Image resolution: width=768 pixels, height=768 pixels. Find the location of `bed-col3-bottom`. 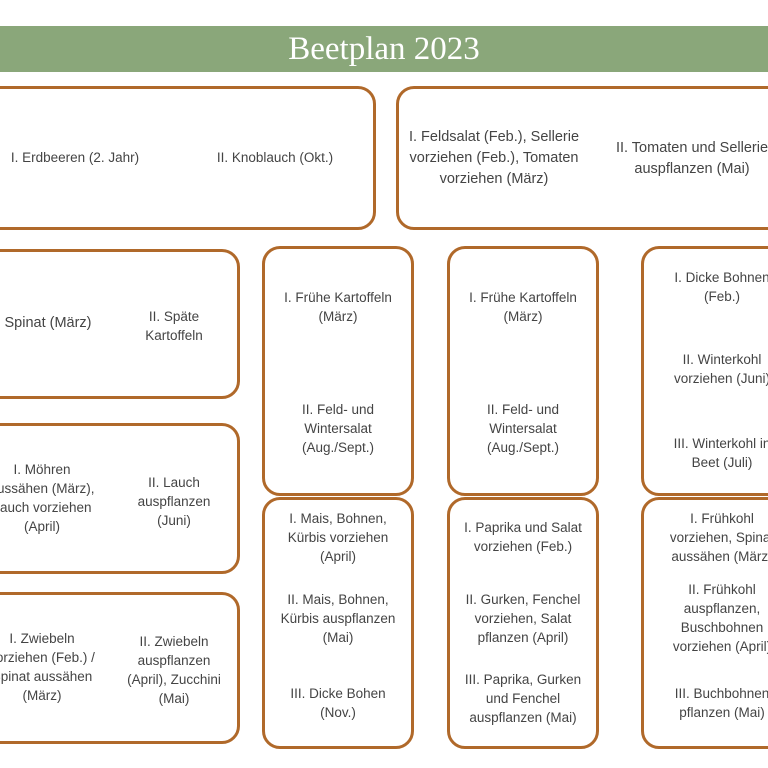

bed-col3-bottom is located at coordinates (523, 623).